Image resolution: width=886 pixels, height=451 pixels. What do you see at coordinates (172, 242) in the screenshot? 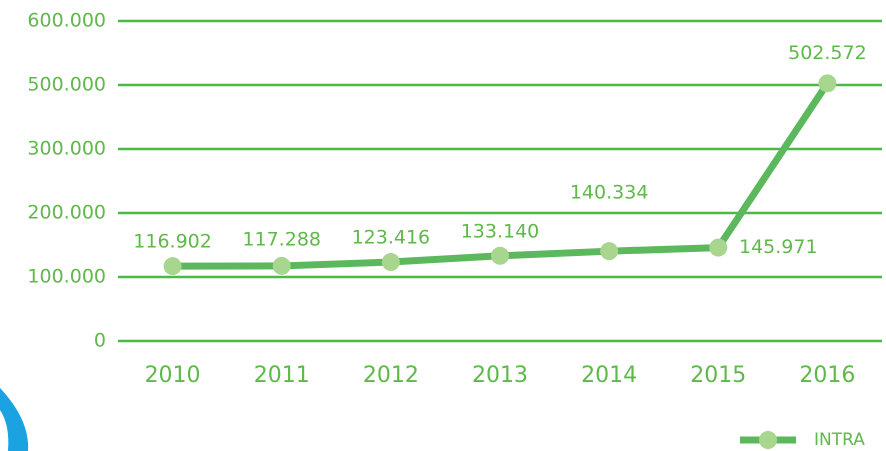
I see `data-label: 116.902` at bounding box center [172, 242].